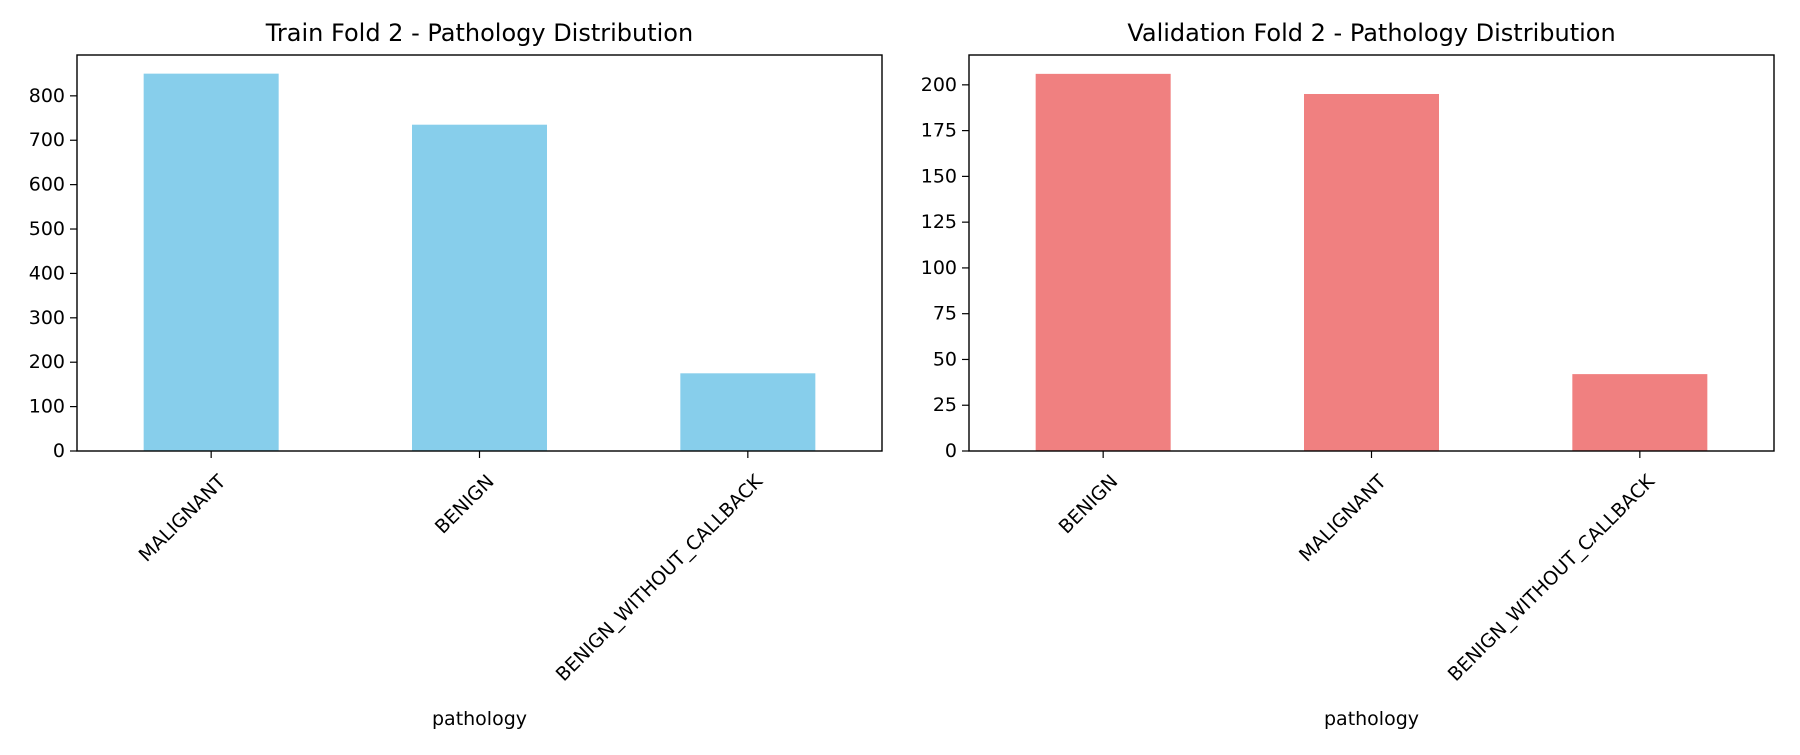  I want to click on train-y-tick-label: 400, so click(47, 273).